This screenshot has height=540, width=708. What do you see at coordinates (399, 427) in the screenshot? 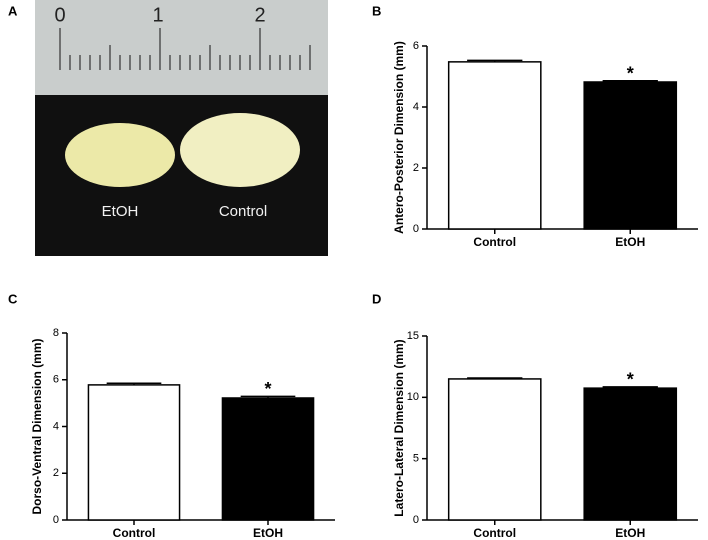
I see `y-axis-label: Latero-Lateral Dimension (mm)` at bounding box center [399, 427].